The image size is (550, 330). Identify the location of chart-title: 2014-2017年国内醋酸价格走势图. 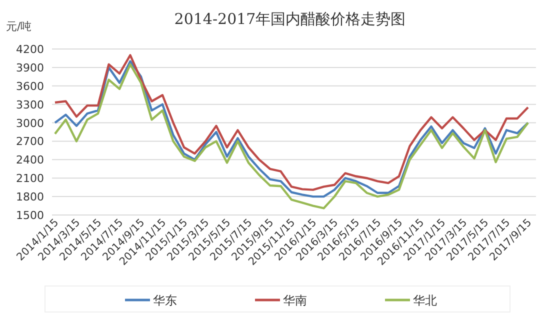
(290, 19).